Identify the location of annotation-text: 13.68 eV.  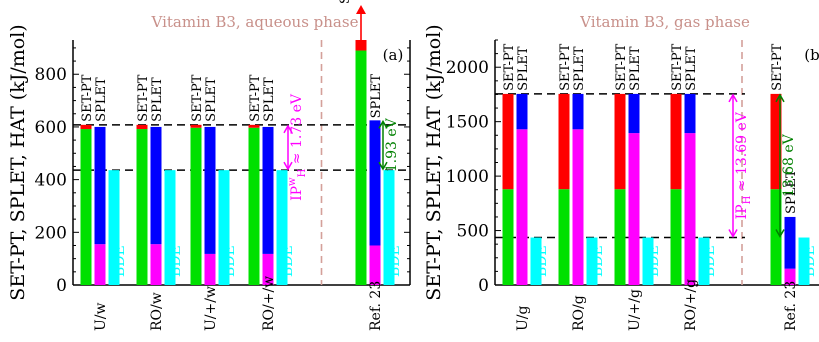
(789, 165).